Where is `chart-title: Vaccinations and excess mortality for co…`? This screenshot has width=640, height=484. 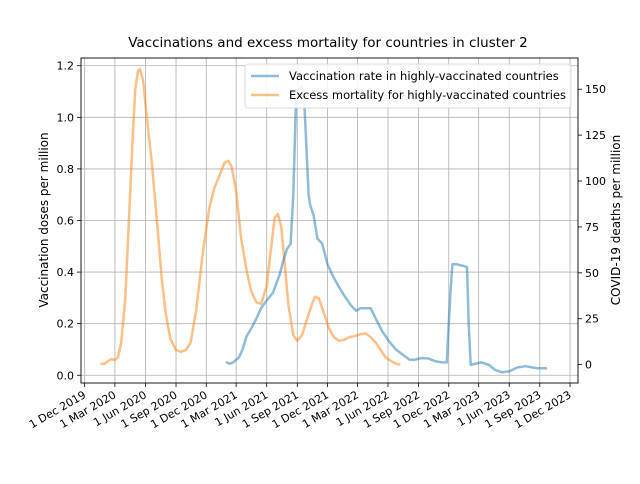 chart-title: Vaccinations and excess mortality for co… is located at coordinates (328, 43).